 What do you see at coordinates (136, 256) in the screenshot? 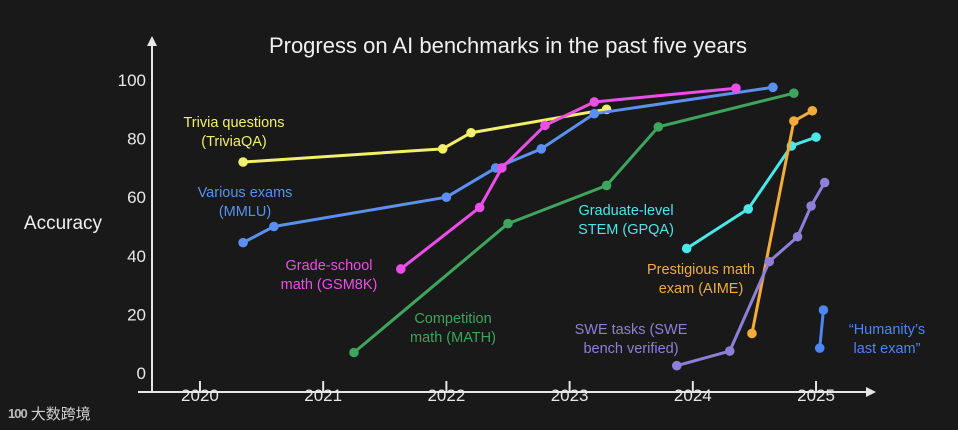
I see `y-tick-label: 40` at bounding box center [136, 256].